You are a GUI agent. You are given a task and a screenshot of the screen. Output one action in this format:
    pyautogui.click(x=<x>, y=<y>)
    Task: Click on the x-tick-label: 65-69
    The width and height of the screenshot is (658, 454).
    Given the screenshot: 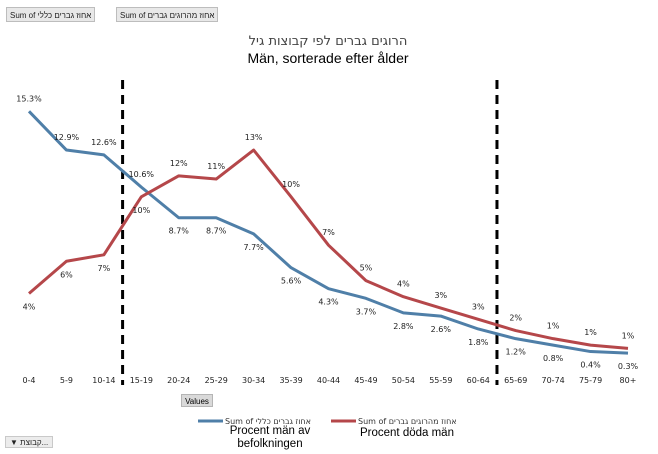 What is the action you would take?
    pyautogui.click(x=515, y=380)
    